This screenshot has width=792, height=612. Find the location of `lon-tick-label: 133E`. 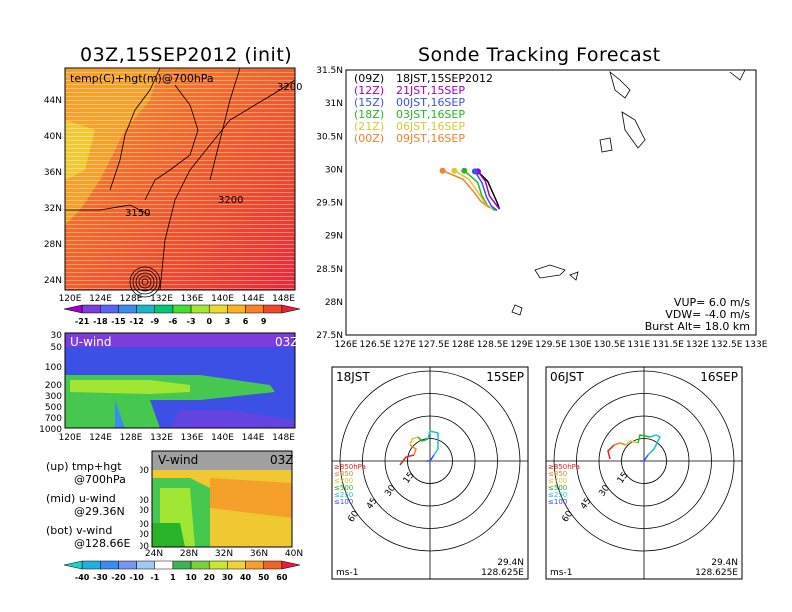

lon-tick-label: 133E is located at coordinates (756, 345).